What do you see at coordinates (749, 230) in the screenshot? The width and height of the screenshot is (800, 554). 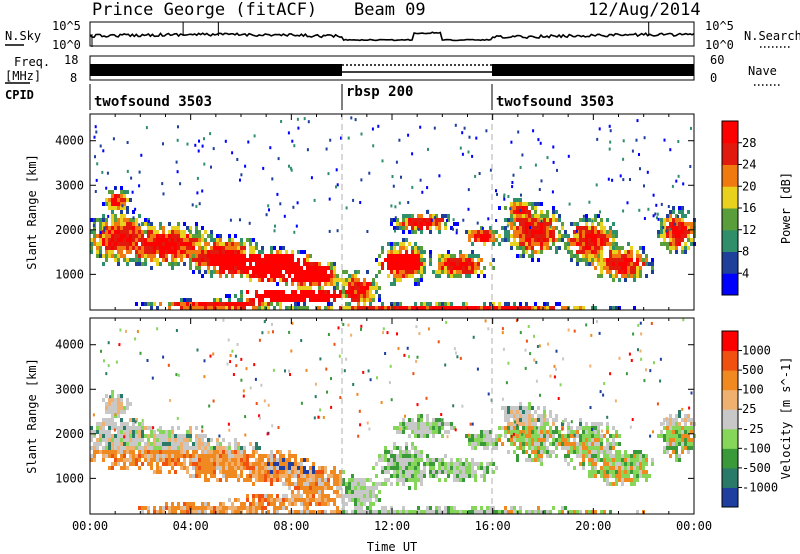 I see `colorbar-tick-label: 12` at bounding box center [749, 230].